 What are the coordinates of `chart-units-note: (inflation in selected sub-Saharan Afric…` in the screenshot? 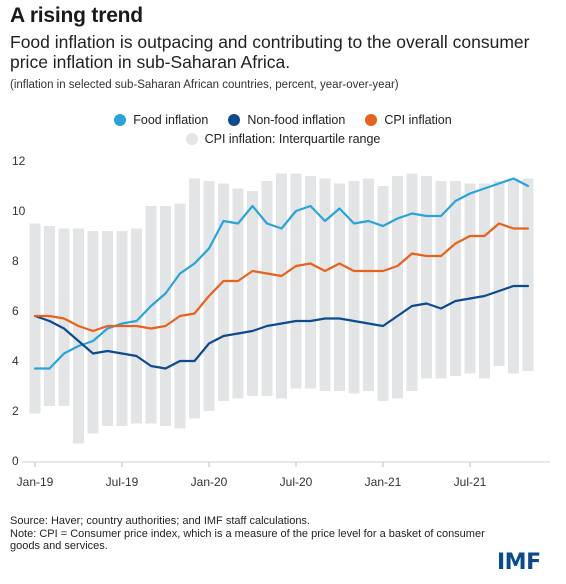 It's located at (204, 85).